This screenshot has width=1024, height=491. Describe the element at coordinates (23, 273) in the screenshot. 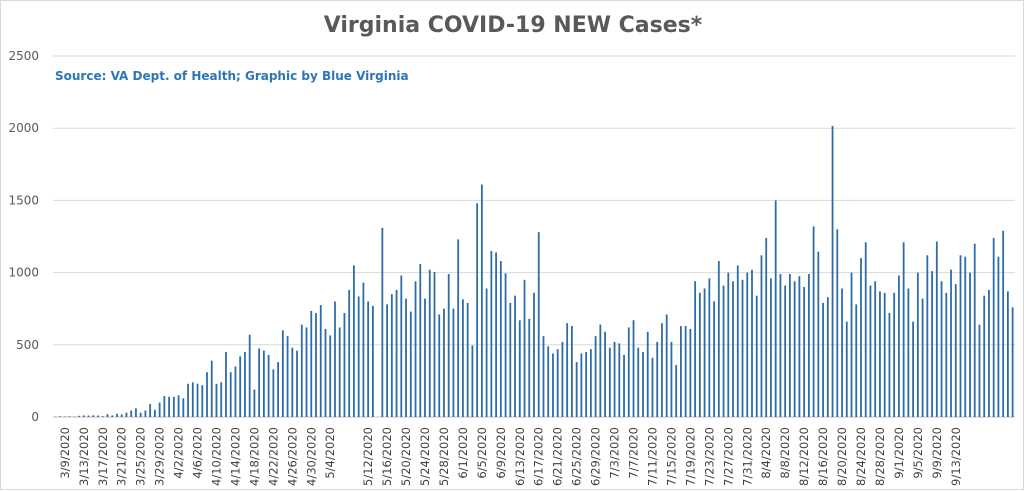

I see `y-tick-label: 1000` at that location.